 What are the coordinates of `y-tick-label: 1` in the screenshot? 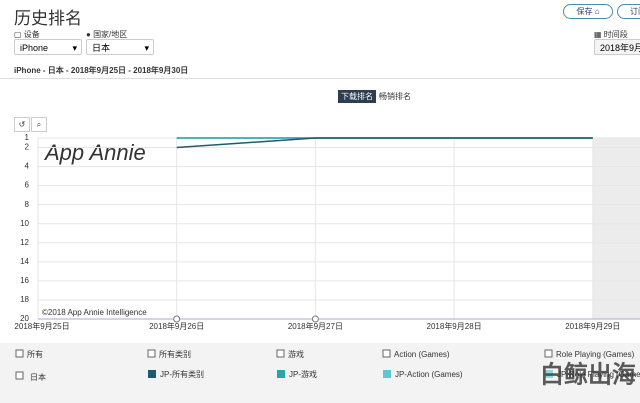 It's located at (27, 137).